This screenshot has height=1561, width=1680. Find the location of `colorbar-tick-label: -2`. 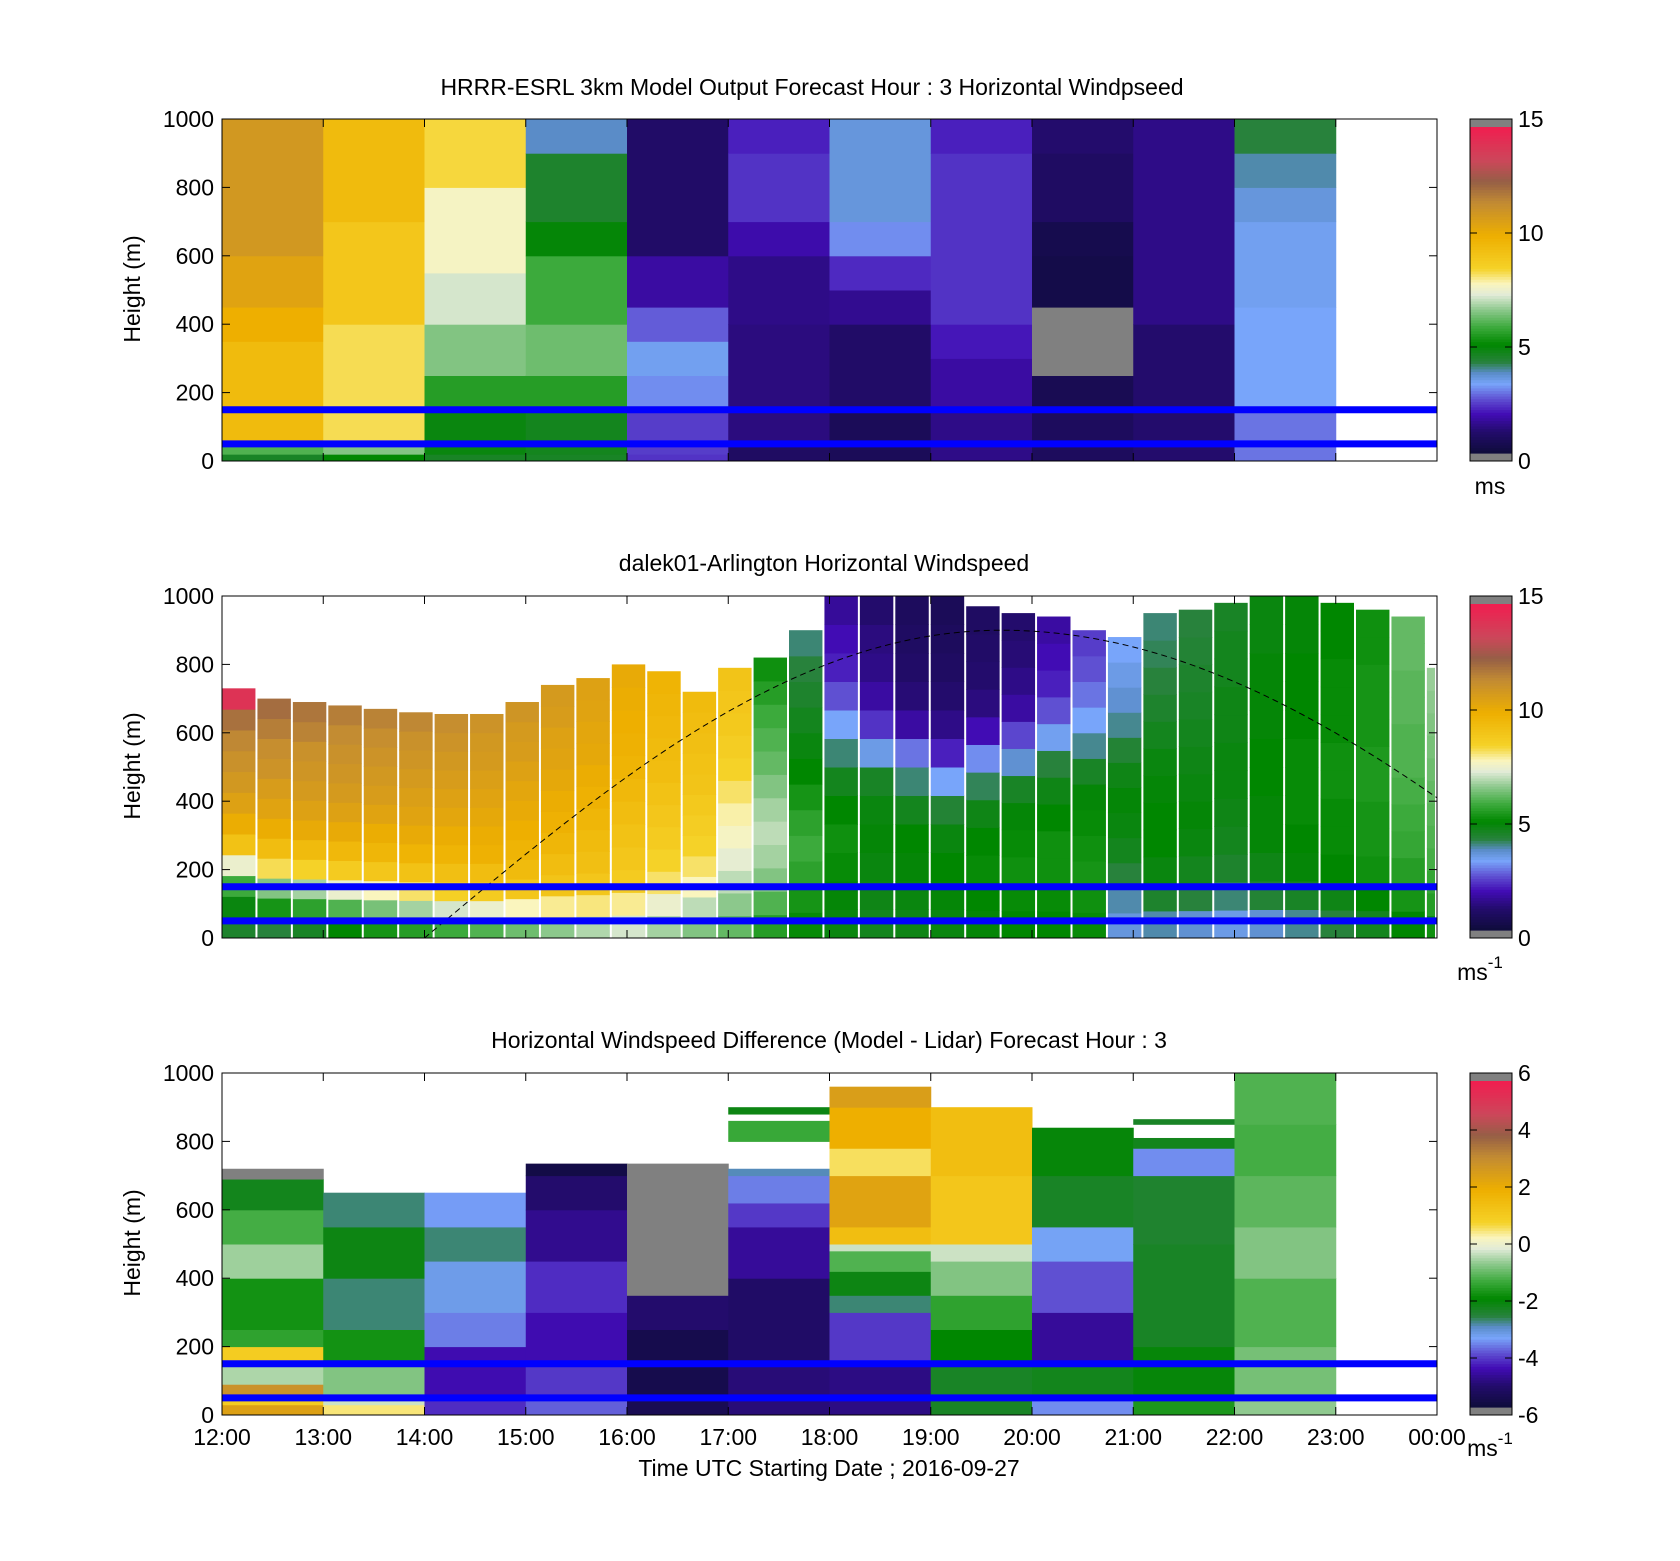

colorbar-tick-label: -2 is located at coordinates (1528, 1301).